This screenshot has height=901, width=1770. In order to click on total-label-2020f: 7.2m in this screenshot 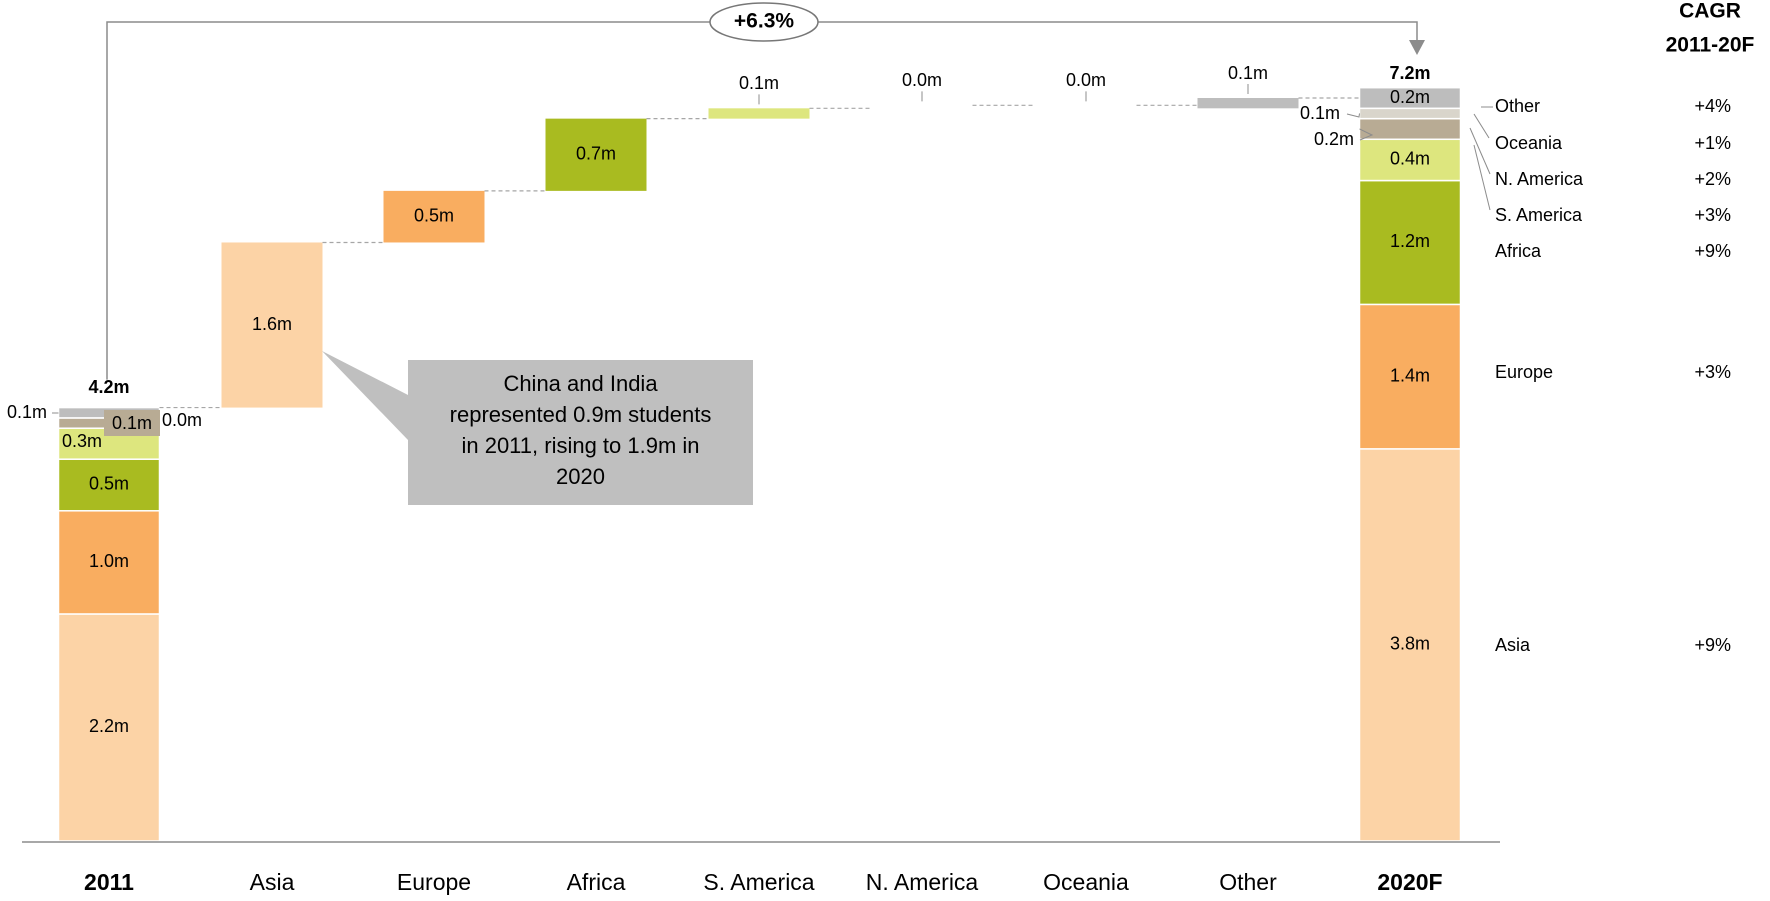, I will do `click(1409, 73)`.